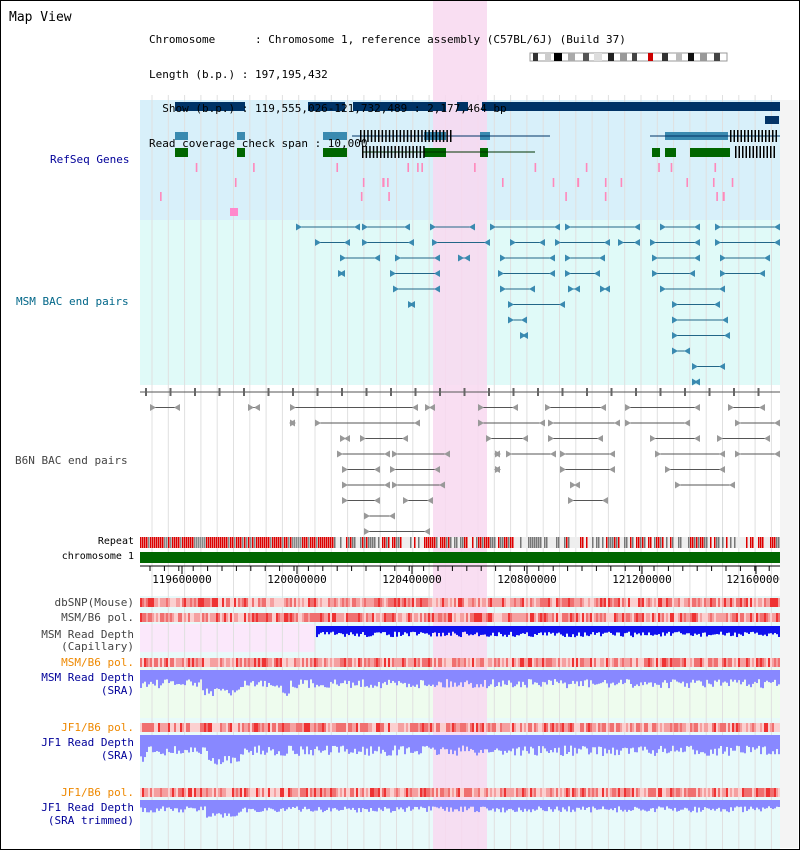 This screenshot has width=800, height=850. Describe the element at coordinates (97, 617) in the screenshot. I see `track-label-msm-b6-pol-1: MSM/B6 pol.` at that location.